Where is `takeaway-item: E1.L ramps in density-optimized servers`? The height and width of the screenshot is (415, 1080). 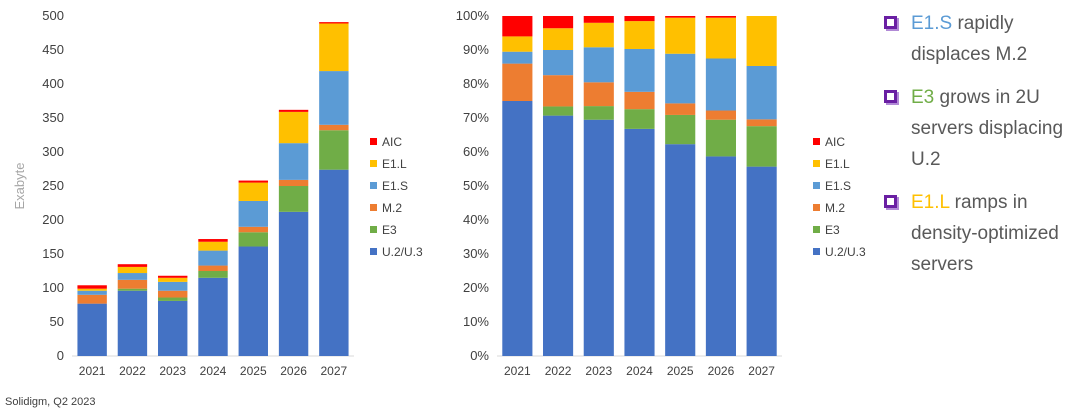
takeaway-item: E1.L ramps in density-optimized servers is located at coordinates (982, 233).